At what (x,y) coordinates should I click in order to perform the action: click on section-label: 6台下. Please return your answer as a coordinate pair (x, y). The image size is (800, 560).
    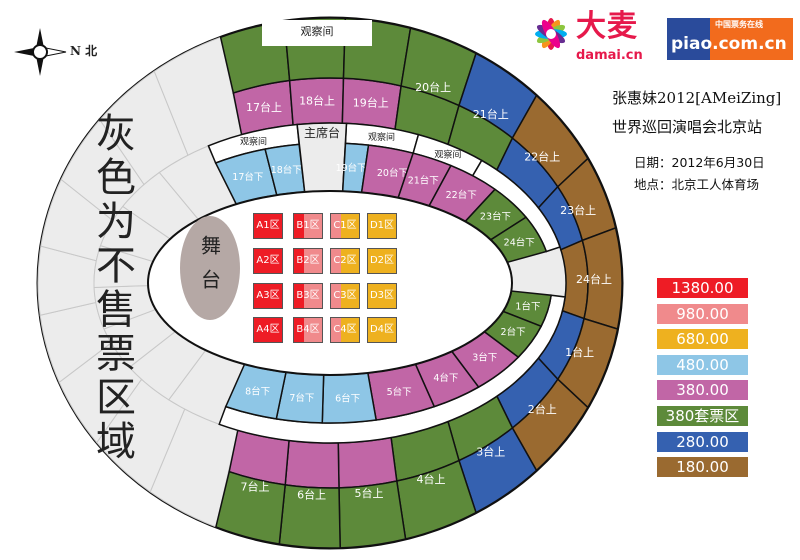
    Looking at the image, I should click on (347, 399).